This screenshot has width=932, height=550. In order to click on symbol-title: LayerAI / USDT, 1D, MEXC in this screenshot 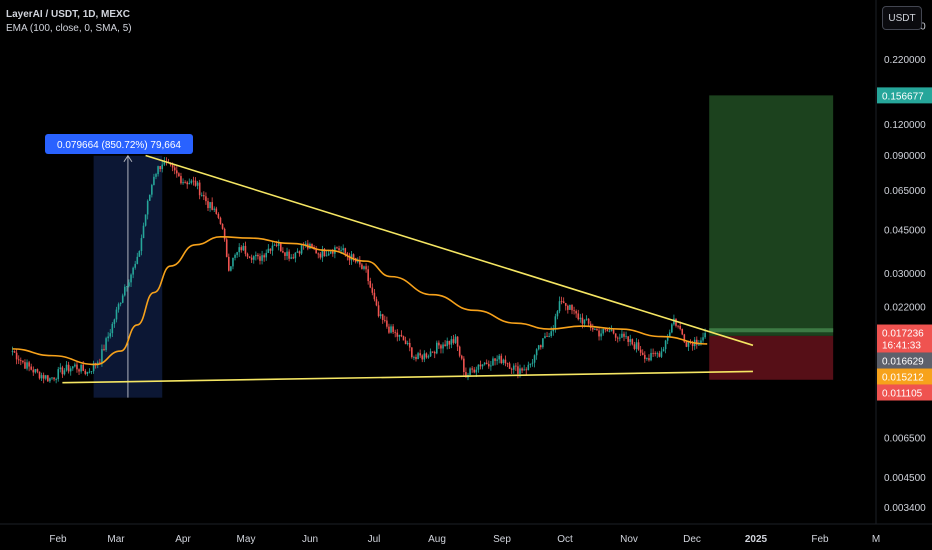, I will do `click(68, 14)`.